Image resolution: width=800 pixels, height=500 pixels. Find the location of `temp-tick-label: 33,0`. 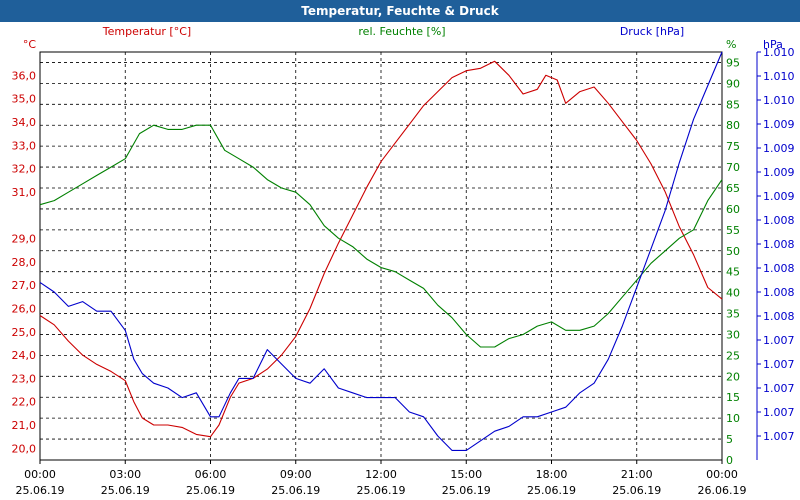

temp-tick-label: 33,0 is located at coordinates (24, 145).